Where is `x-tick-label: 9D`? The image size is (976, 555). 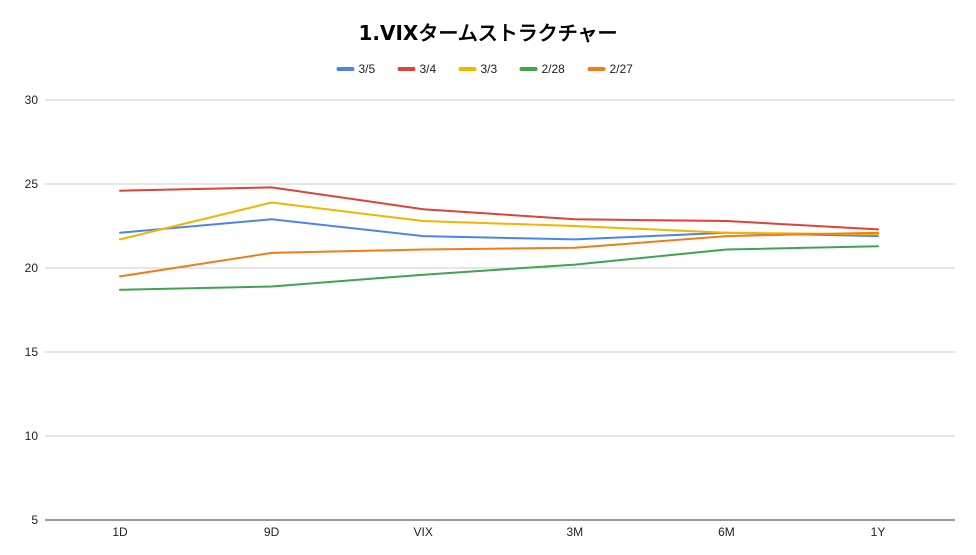
x-tick-label: 9D is located at coordinates (272, 532).